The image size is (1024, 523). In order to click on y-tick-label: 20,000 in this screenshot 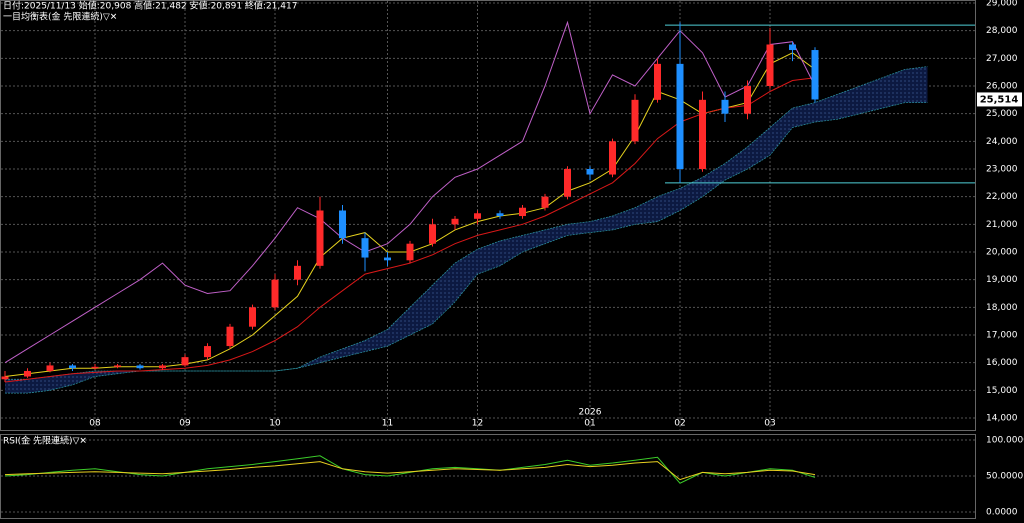, I will do `click(1002, 253)`.